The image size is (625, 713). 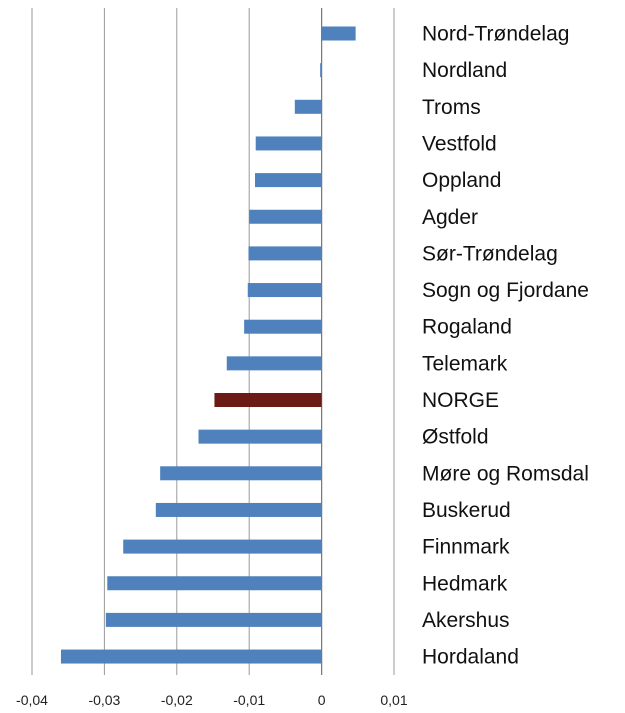 What do you see at coordinates (249, 700) in the screenshot?
I see `x-tick-label: -0,01` at bounding box center [249, 700].